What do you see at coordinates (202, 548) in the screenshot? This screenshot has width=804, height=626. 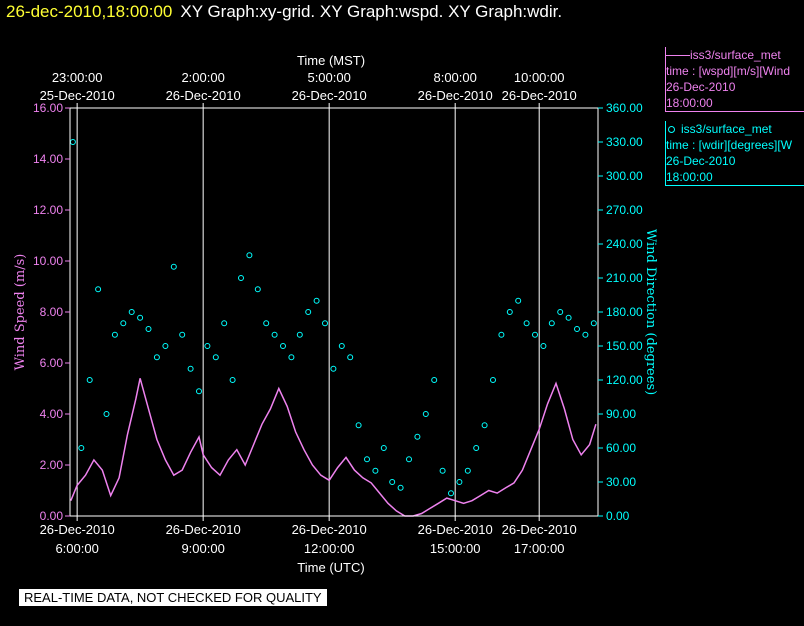 I see `x-tick-label-bottom-time: 9:00:00` at bounding box center [202, 548].